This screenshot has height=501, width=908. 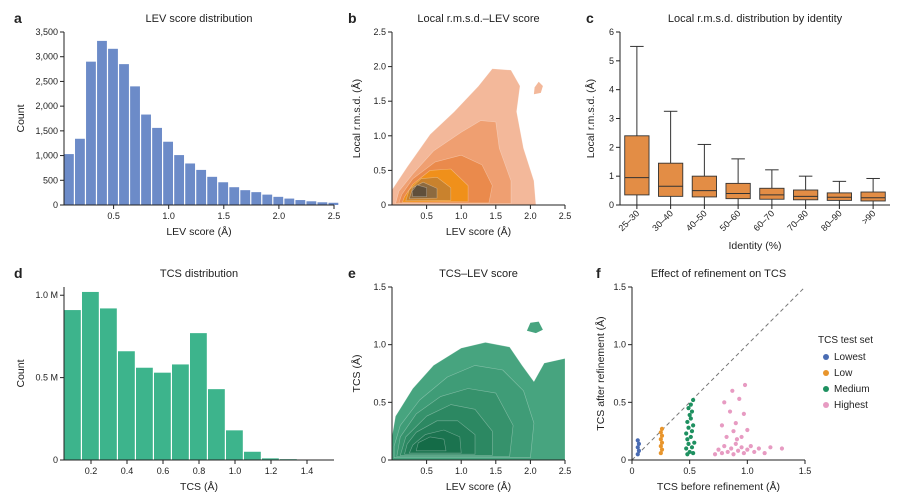 I want to click on panel-letter: b, so click(x=352, y=18).